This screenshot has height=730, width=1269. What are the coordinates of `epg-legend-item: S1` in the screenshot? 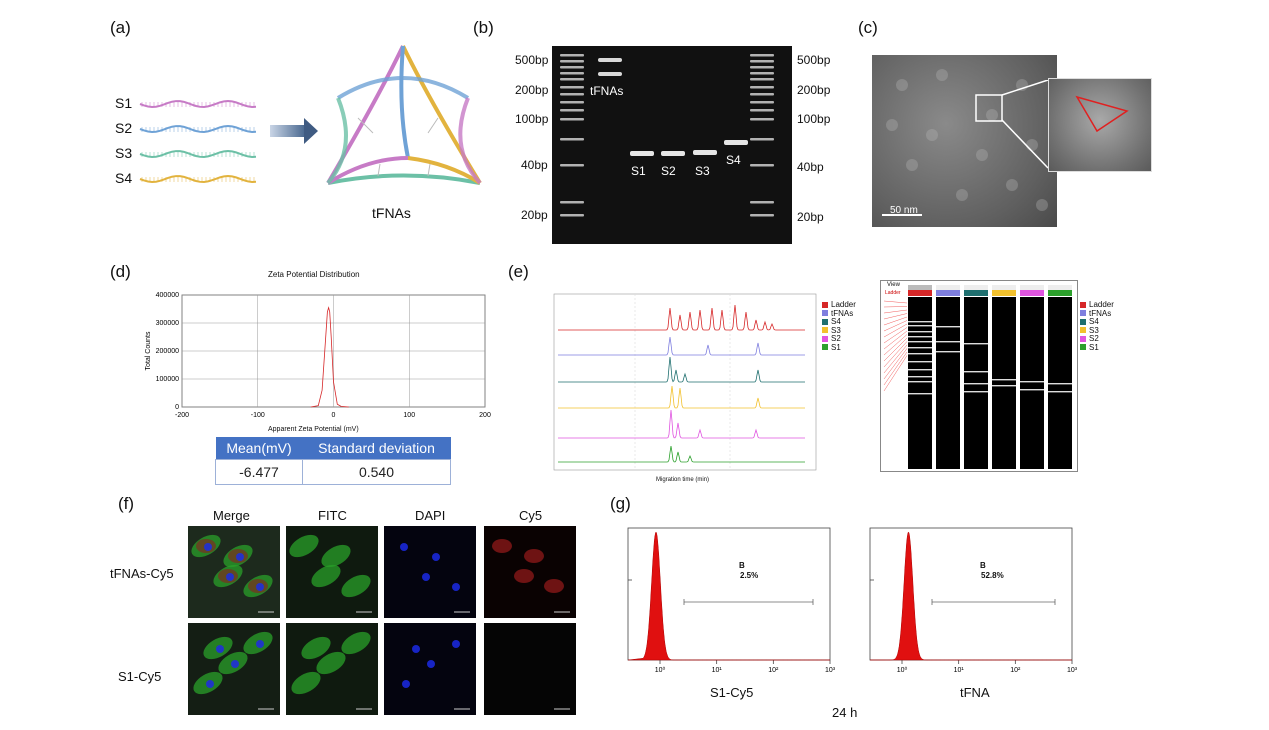 It's located at (831, 347).